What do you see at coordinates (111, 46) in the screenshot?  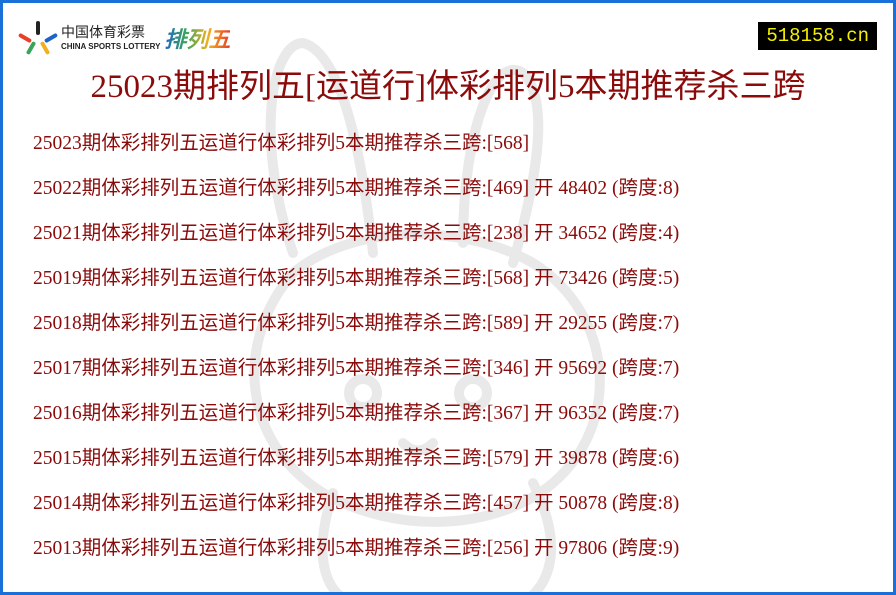 I see `logo-english-text: CHINA SPORTS LOTTERY` at bounding box center [111, 46].